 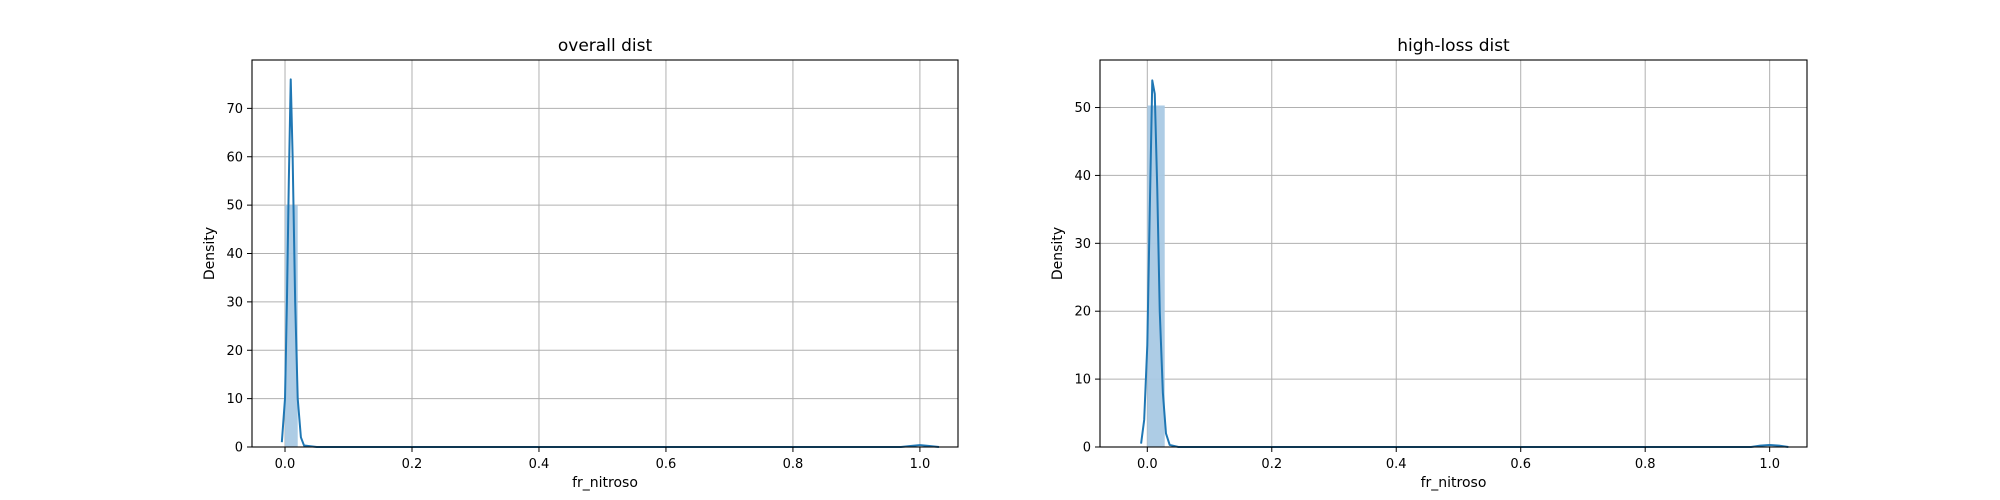 I want to click on chart-title: high-loss dist, so click(x=1453, y=46).